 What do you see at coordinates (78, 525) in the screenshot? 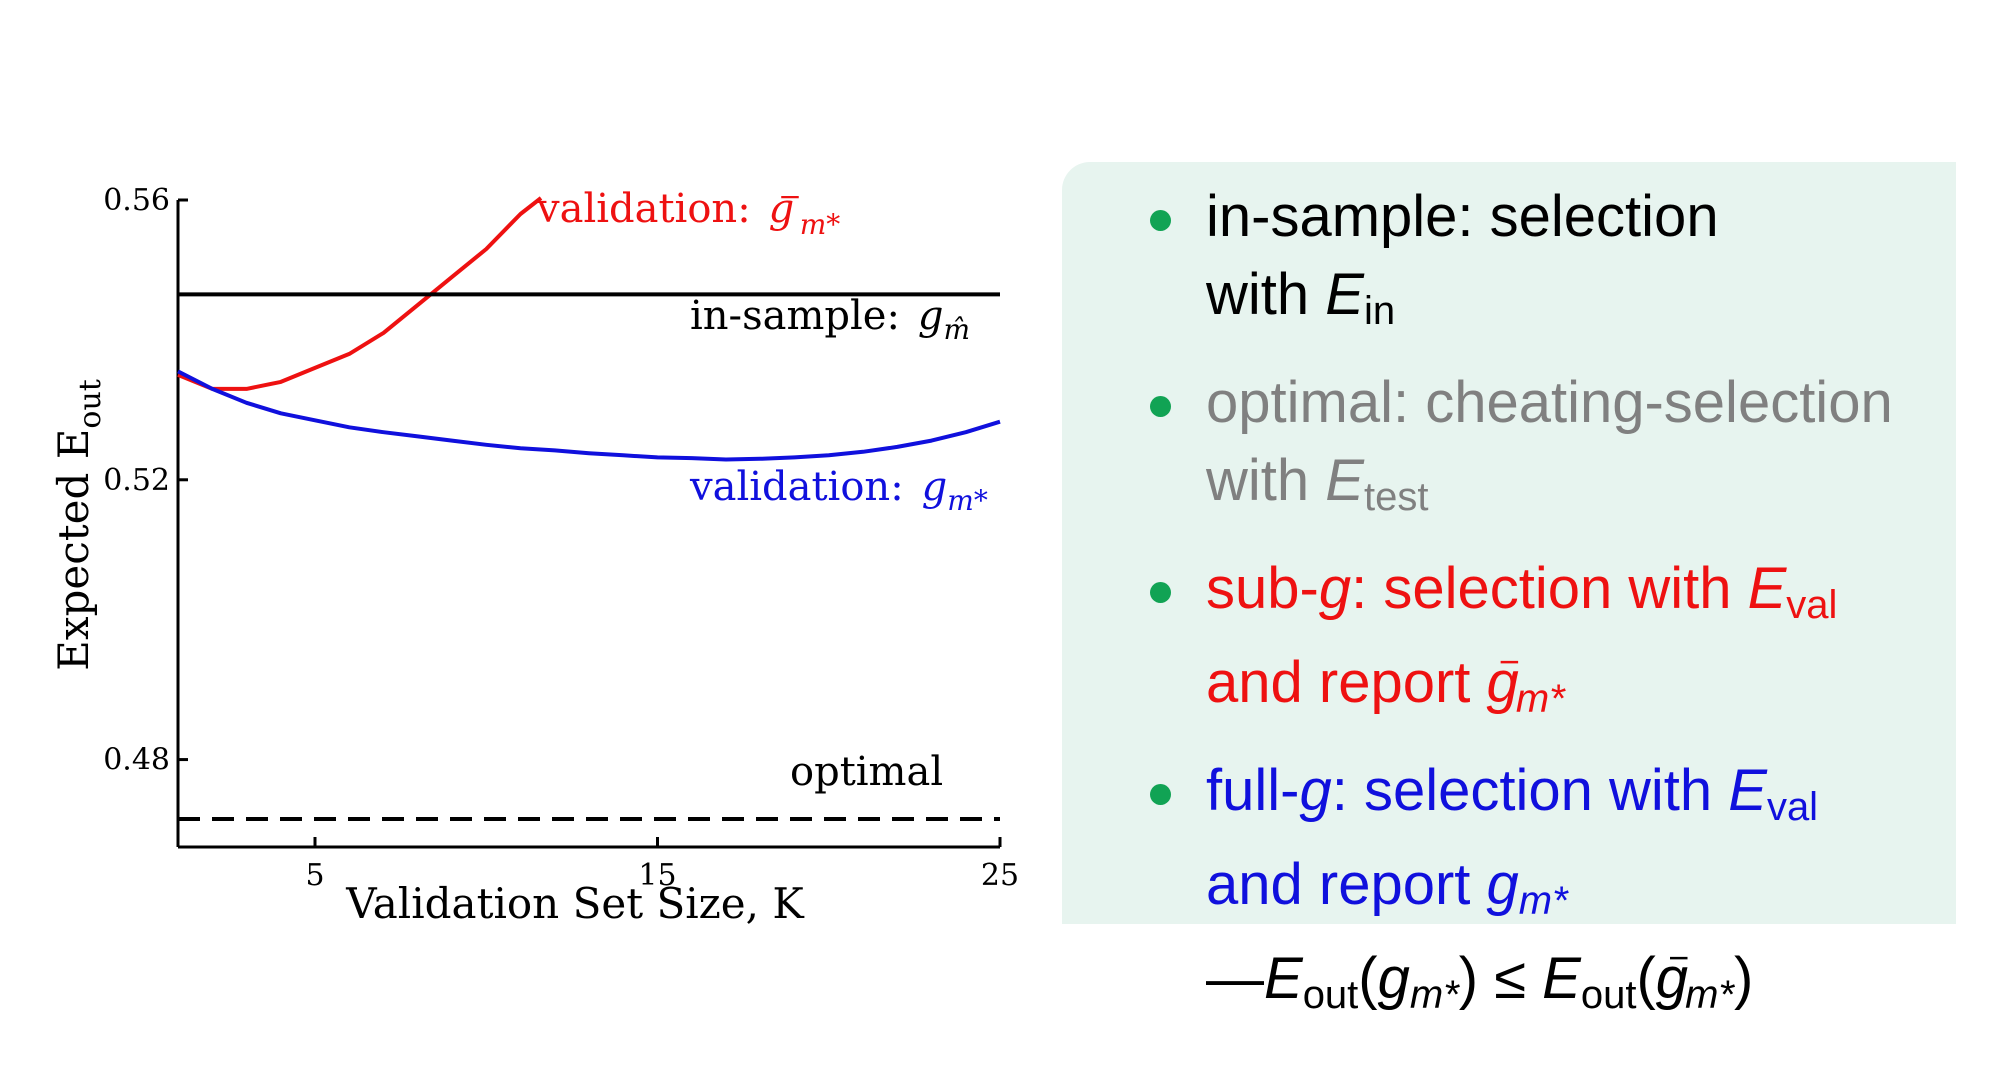
I see `y-axis-label: Expected Eout` at bounding box center [78, 525].